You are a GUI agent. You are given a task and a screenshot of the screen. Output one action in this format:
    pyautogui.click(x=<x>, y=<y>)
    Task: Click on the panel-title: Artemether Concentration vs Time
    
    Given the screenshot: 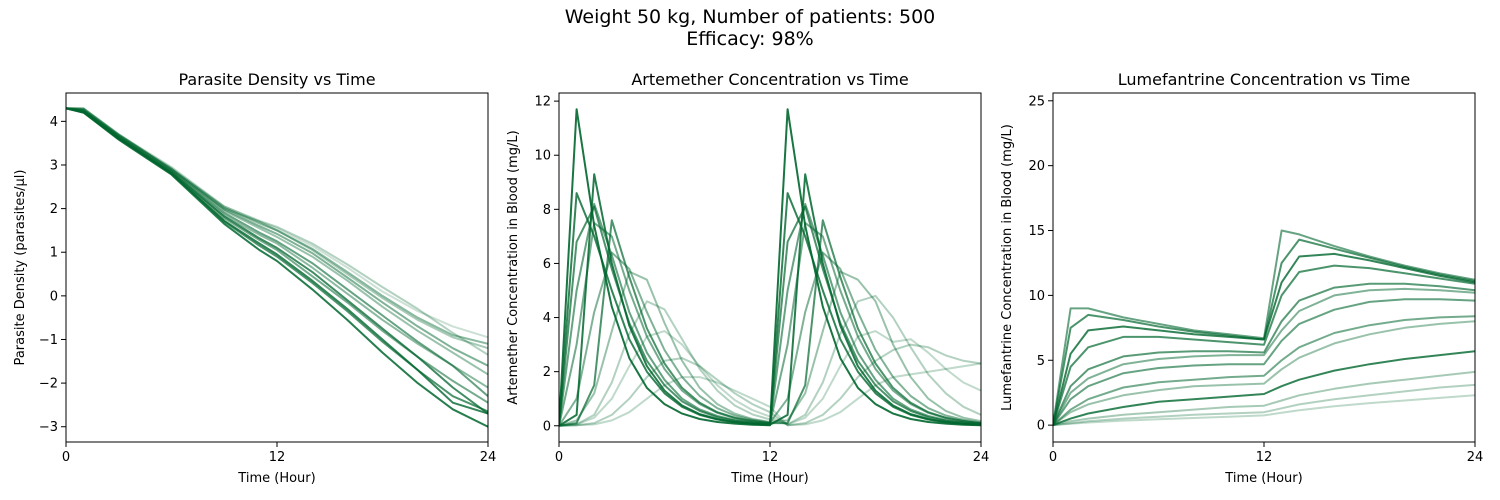 What is the action you would take?
    pyautogui.click(x=769, y=79)
    